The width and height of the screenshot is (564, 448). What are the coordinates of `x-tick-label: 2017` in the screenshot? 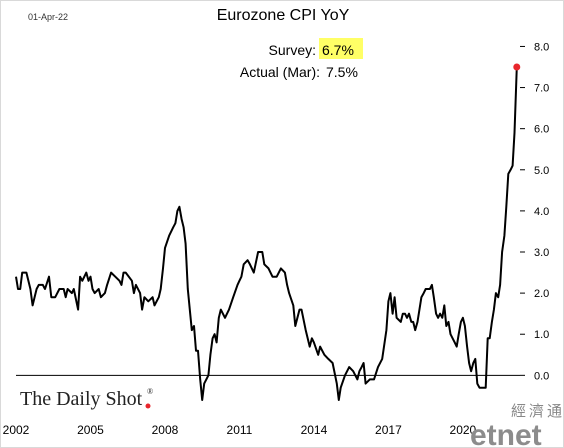 It's located at (388, 430).